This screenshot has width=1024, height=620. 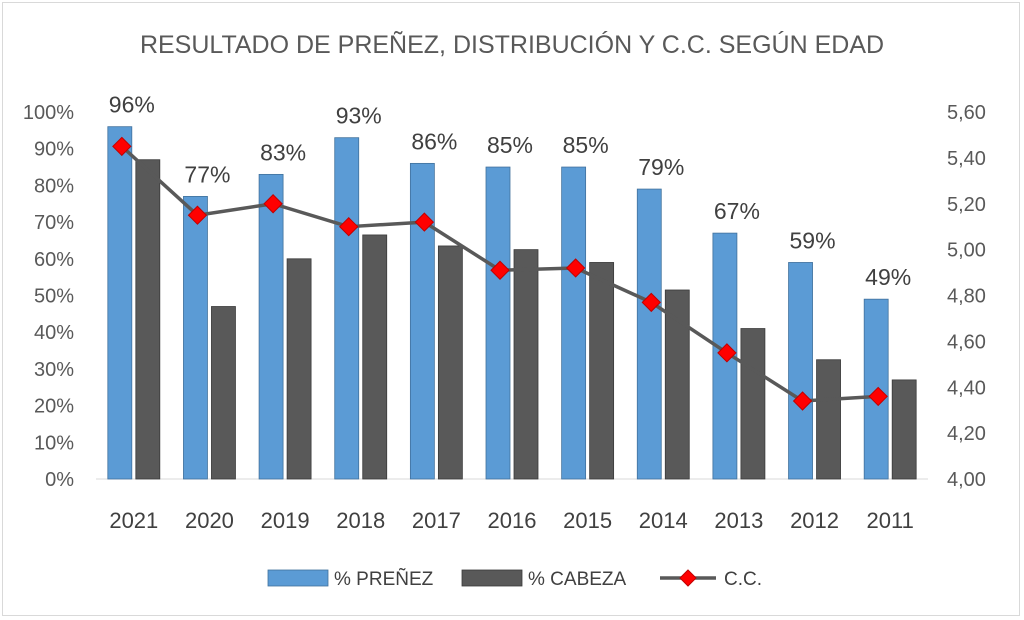 I want to click on y-right-tick-label: 4,40, so click(x=966, y=388).